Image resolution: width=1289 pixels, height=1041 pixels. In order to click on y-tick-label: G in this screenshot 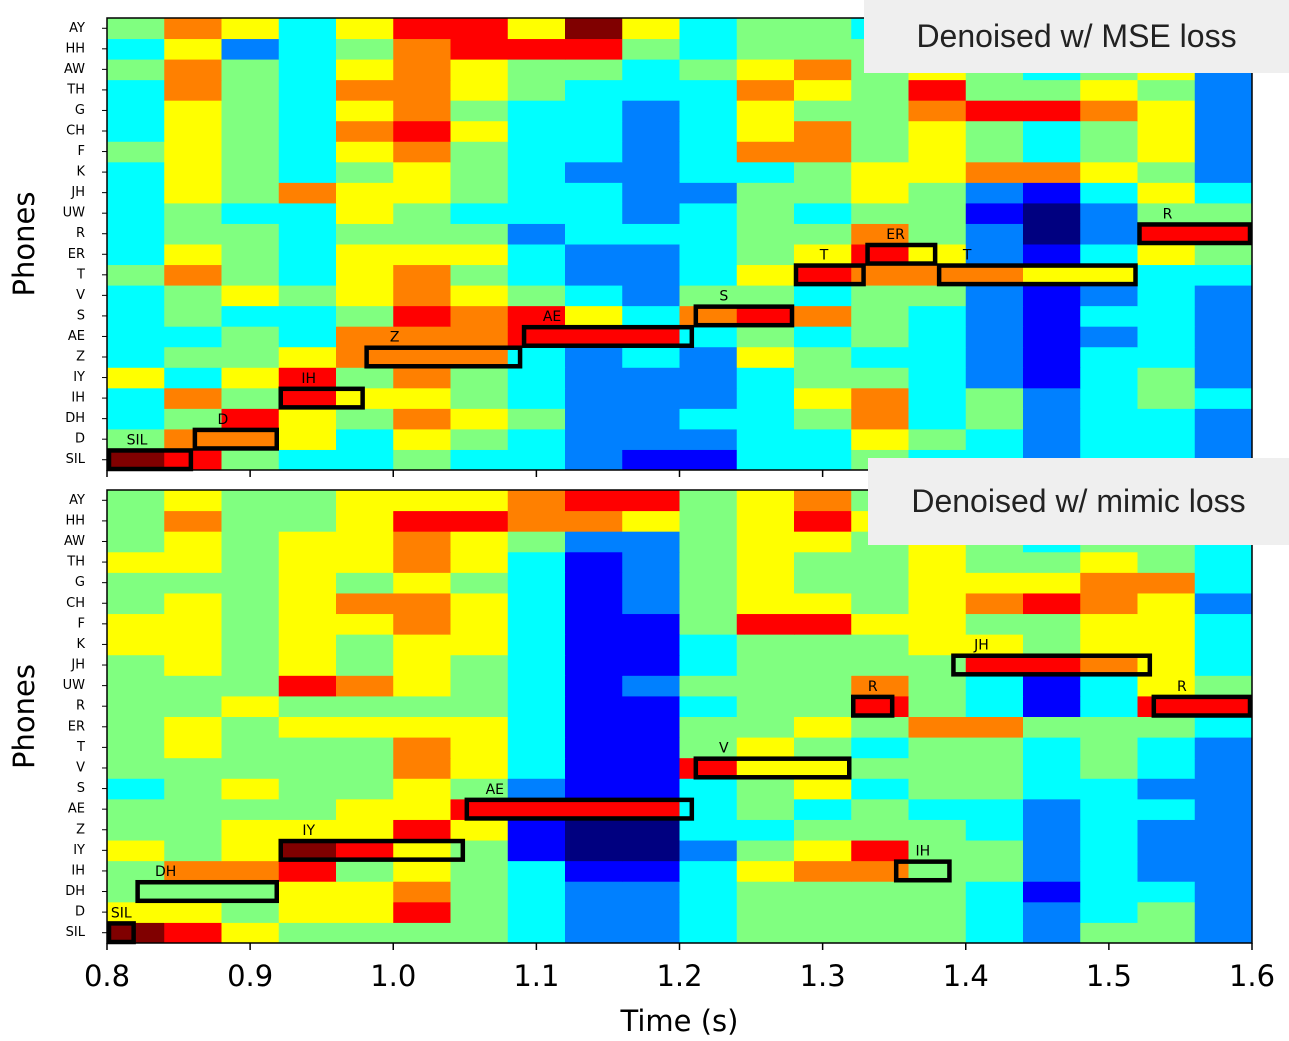, I will do `click(80, 582)`.